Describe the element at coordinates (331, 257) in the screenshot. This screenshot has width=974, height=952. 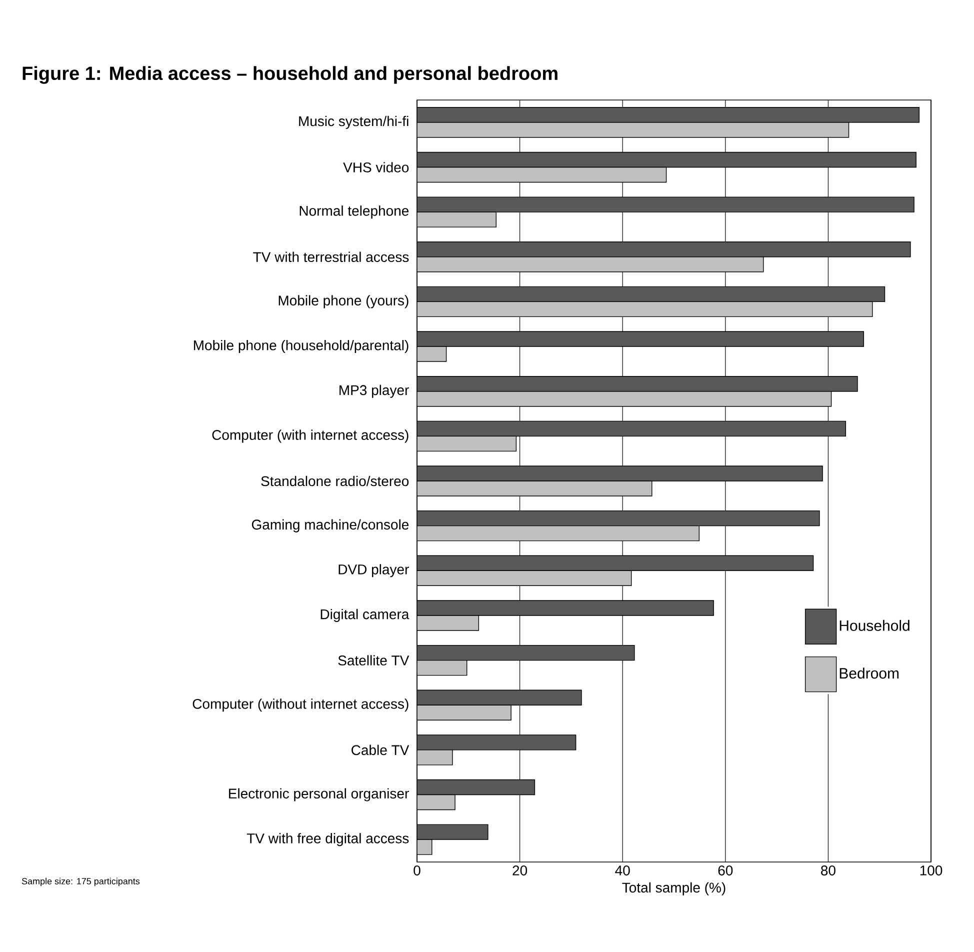
I see `y-tick-label: TV with terrestrial access` at that location.